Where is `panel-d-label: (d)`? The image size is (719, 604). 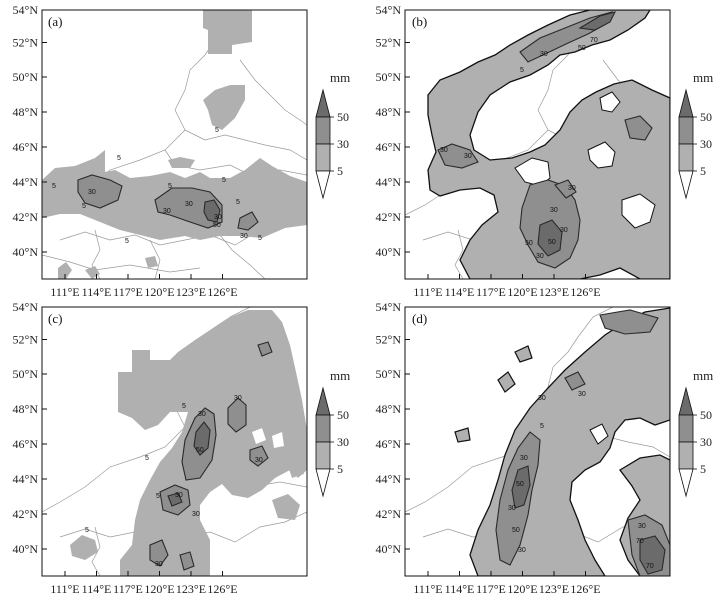 panel-d-label: (d) is located at coordinates (419, 318).